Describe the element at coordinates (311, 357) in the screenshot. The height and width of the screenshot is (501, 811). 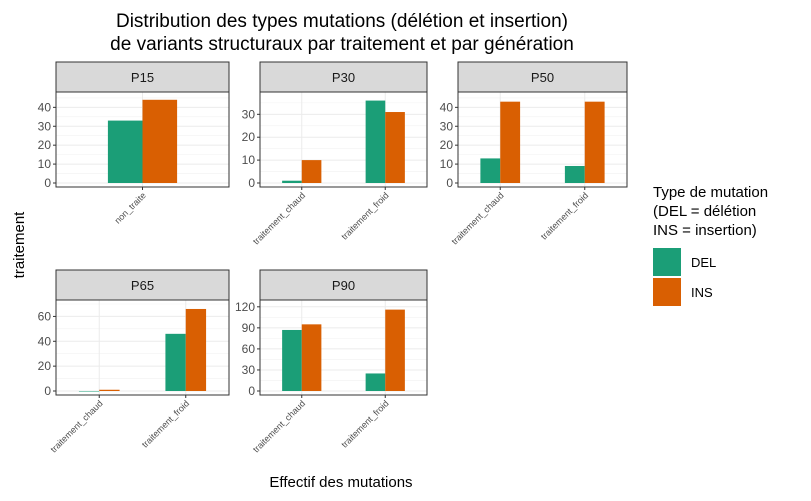
I see `bar-P90-traitement_chaud-INS` at that location.